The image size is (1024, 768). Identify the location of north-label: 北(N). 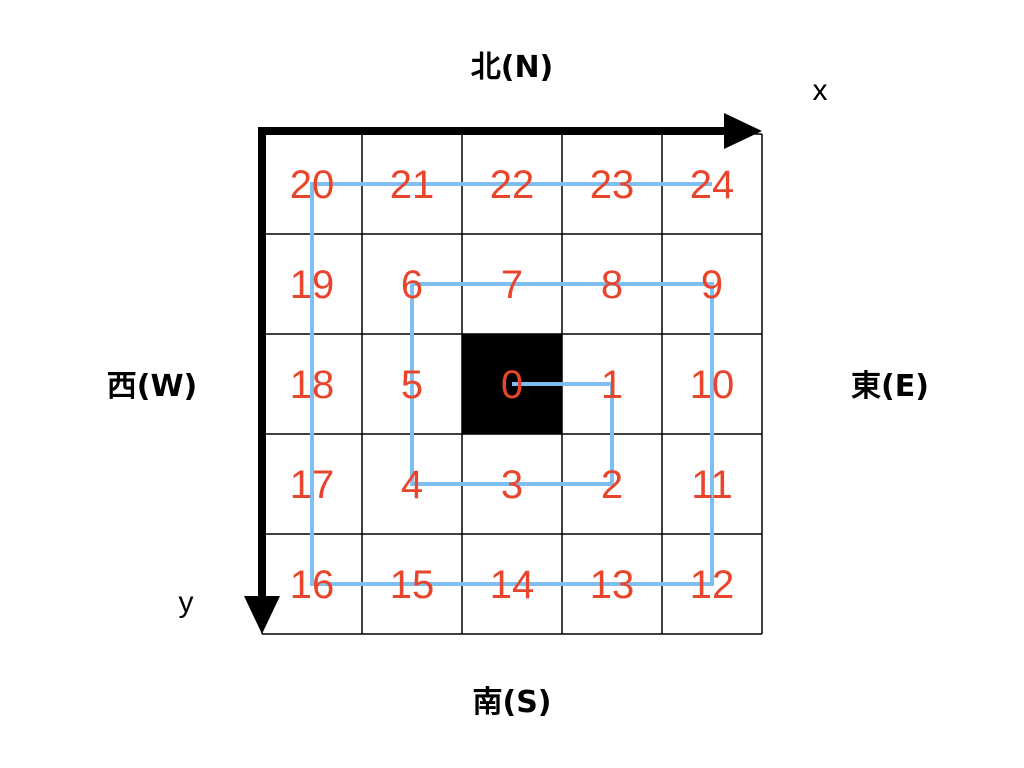
(512, 67).